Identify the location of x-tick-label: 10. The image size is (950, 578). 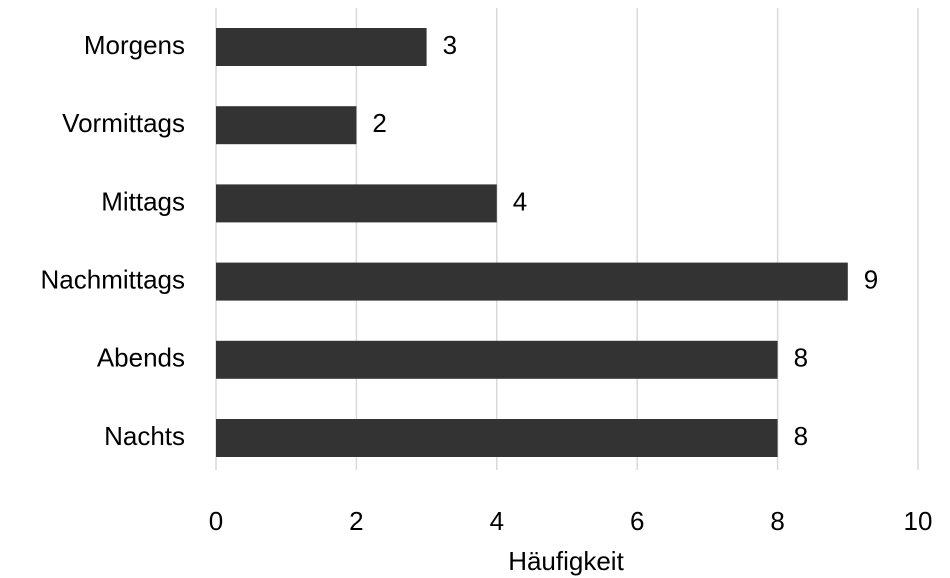
(918, 521).